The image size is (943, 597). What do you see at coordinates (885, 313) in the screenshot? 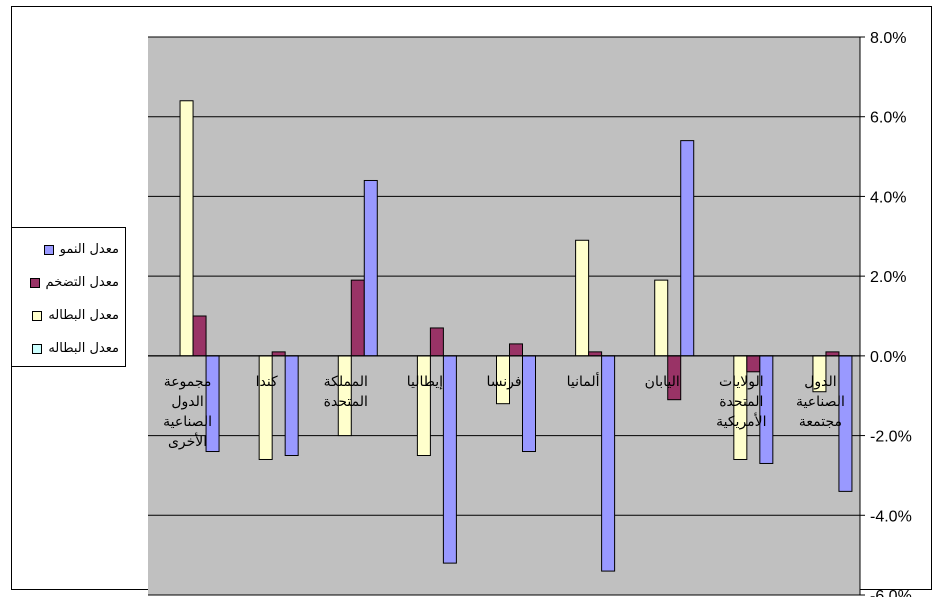
I see `y-axis: 8.0% 6.0% 4.0% 2.0% 0.0% -2.0% -4.0% -6.0%` at bounding box center [885, 313].